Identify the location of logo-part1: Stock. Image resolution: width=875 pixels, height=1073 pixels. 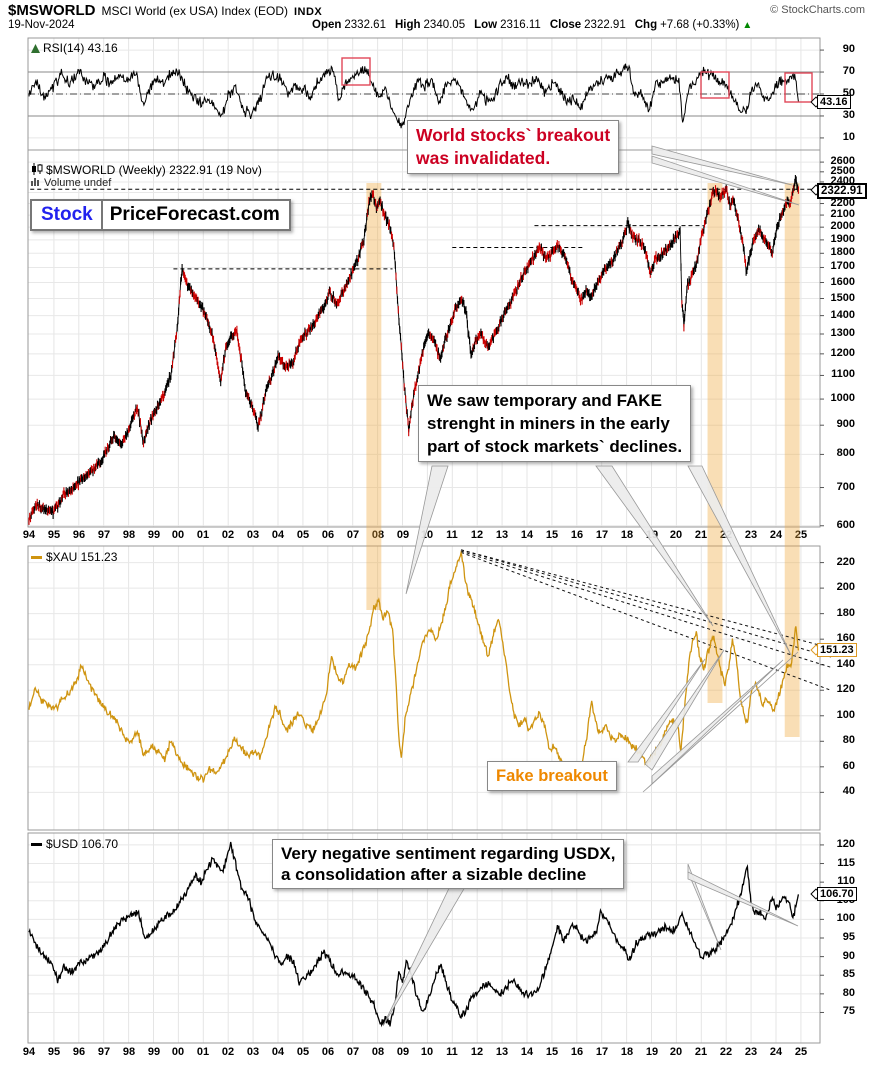
(67, 214).